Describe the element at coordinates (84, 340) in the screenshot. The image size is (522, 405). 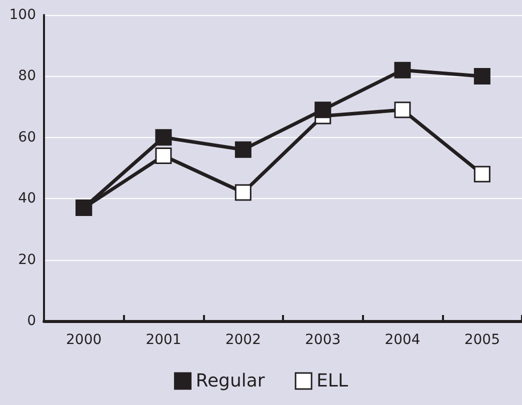
I see `x-tick-label: 2000` at that location.